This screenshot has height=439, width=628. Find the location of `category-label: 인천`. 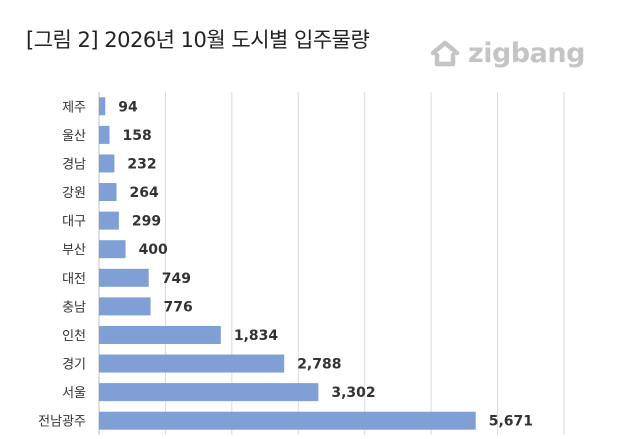

category-label: 인천 is located at coordinates (74, 336).